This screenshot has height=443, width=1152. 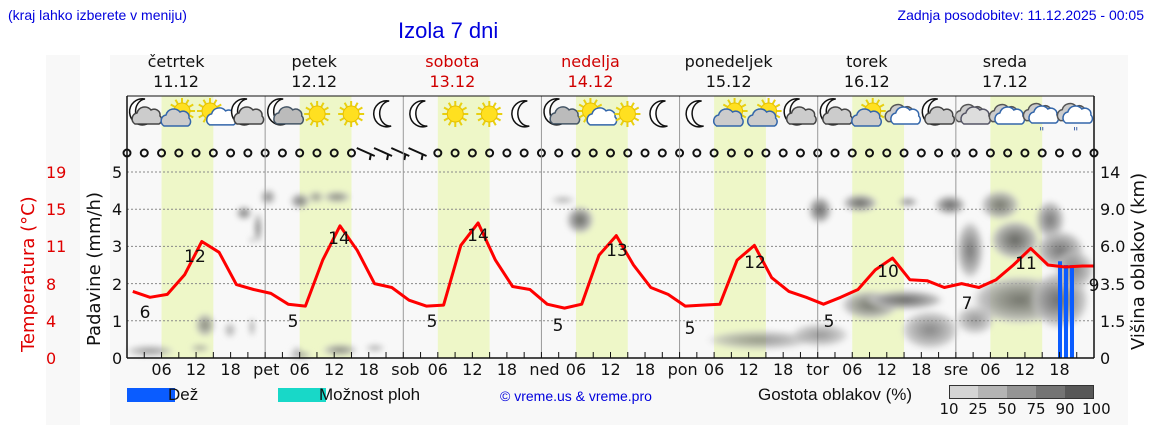 What do you see at coordinates (1096, 409) in the screenshot?
I see `density-tick: 100` at bounding box center [1096, 409].